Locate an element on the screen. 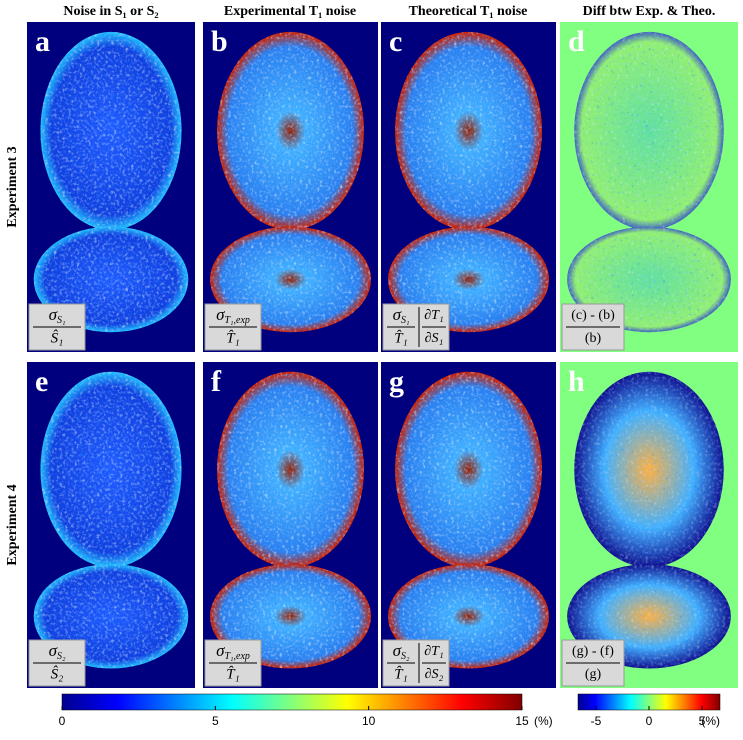 This screenshot has height=740, width=743. panel-letter: c is located at coordinates (395, 41).